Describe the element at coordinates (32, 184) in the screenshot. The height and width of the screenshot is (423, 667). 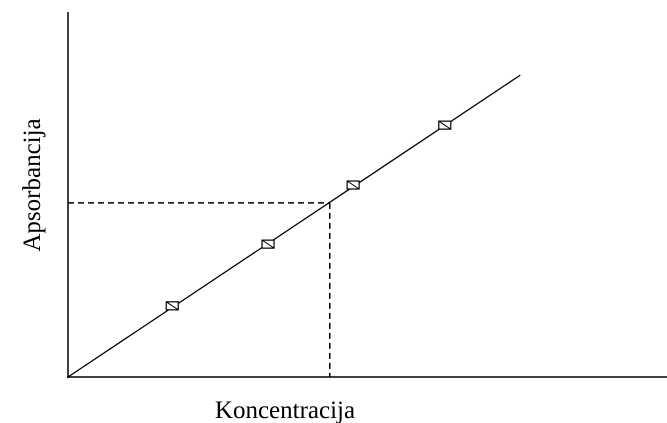
I see `y-axis-label: Apsorbancija` at that location.